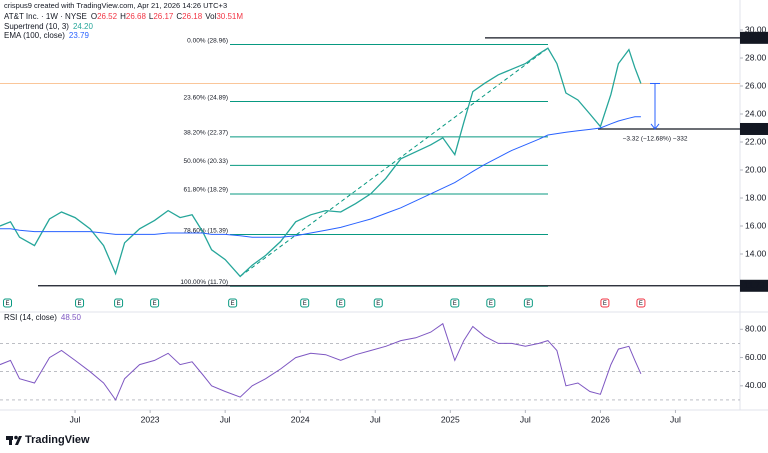 The image size is (768, 453). Describe the element at coordinates (207, 40) in the screenshot. I see `fib-label: 0.00% (28.96)` at that location.